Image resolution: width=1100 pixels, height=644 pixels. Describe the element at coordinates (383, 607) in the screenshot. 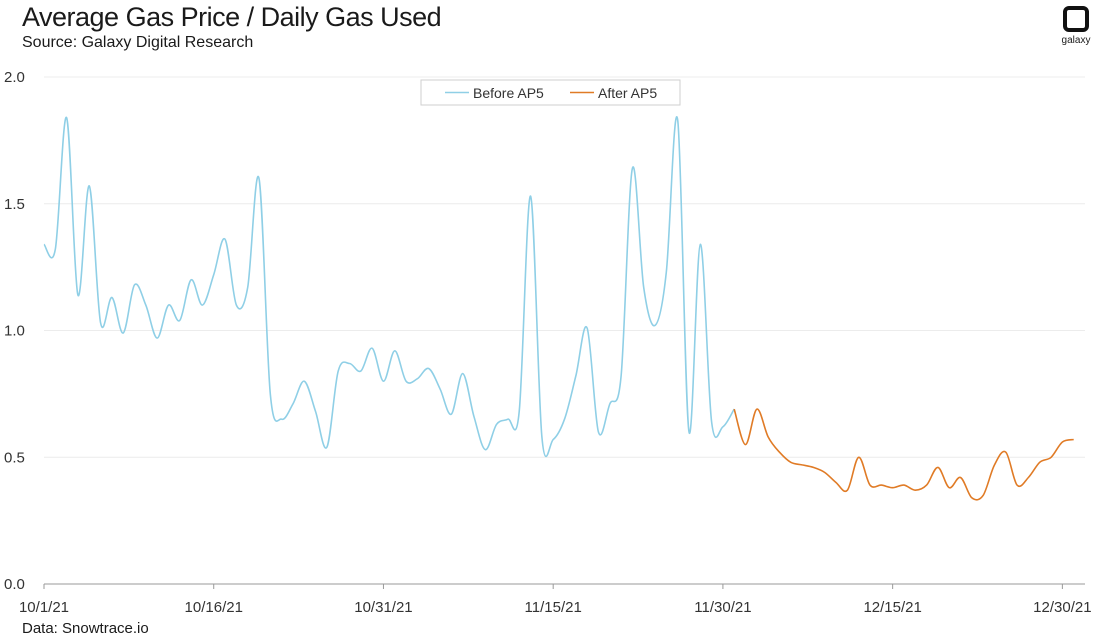

I see `x-tick-label: 10/31/21` at that location.